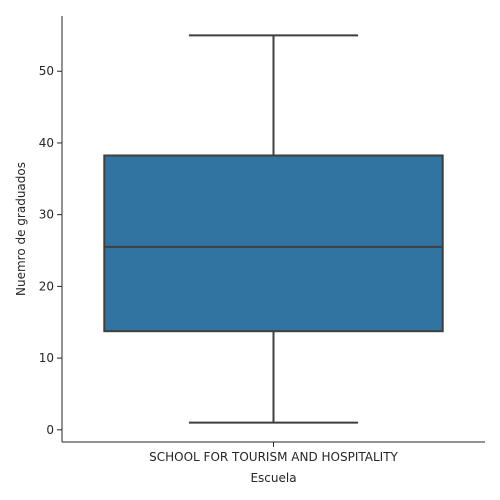 The width and height of the screenshot is (500, 500). Describe the element at coordinates (46, 143) in the screenshot. I see `y-tick-label: 40` at that location.